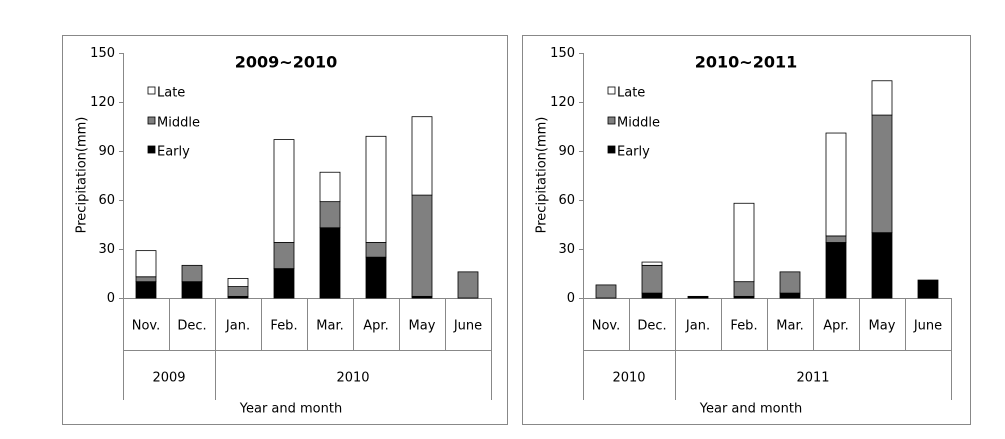  What do you see at coordinates (168, 378) in the screenshot?
I see `group-label: 2009` at bounding box center [168, 378].